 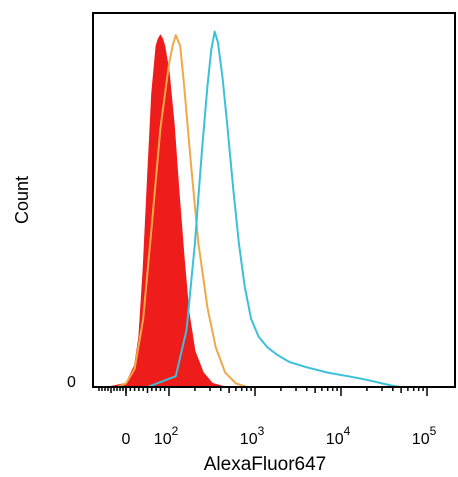 What do you see at coordinates (424, 436) in the screenshot?
I see `x-tick-label-4: 10⁵` at bounding box center [424, 436].